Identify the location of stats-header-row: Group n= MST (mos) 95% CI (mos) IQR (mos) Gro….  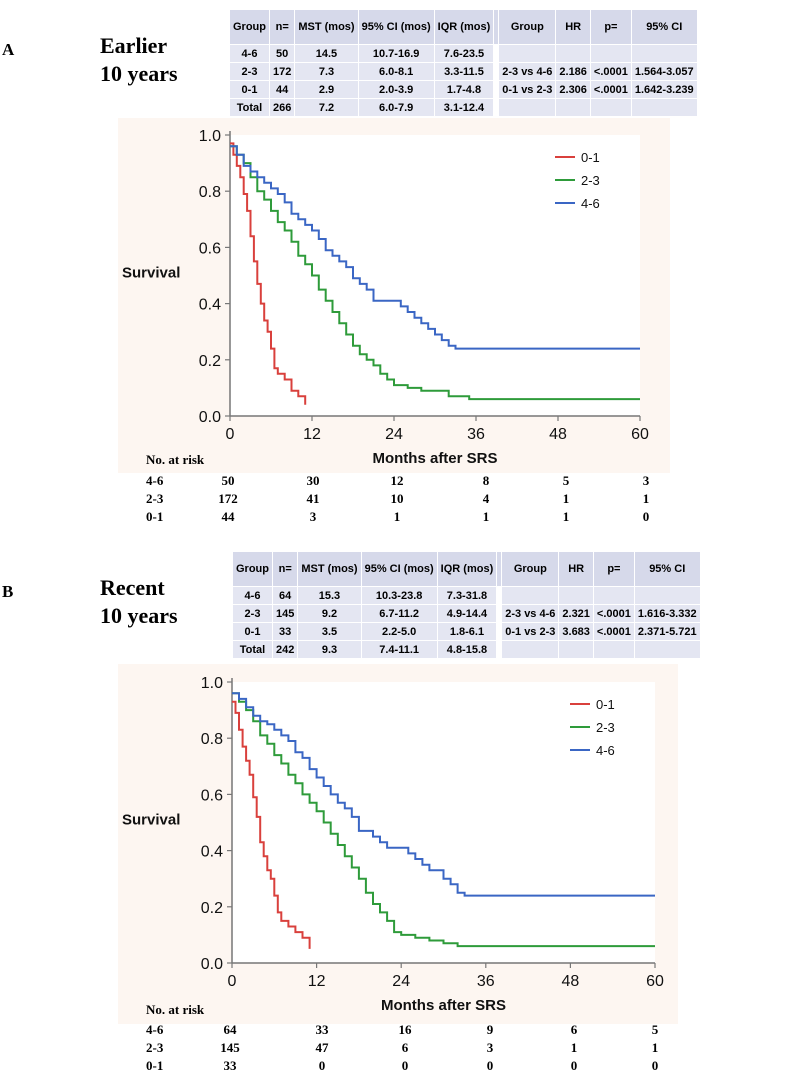
(463, 27).